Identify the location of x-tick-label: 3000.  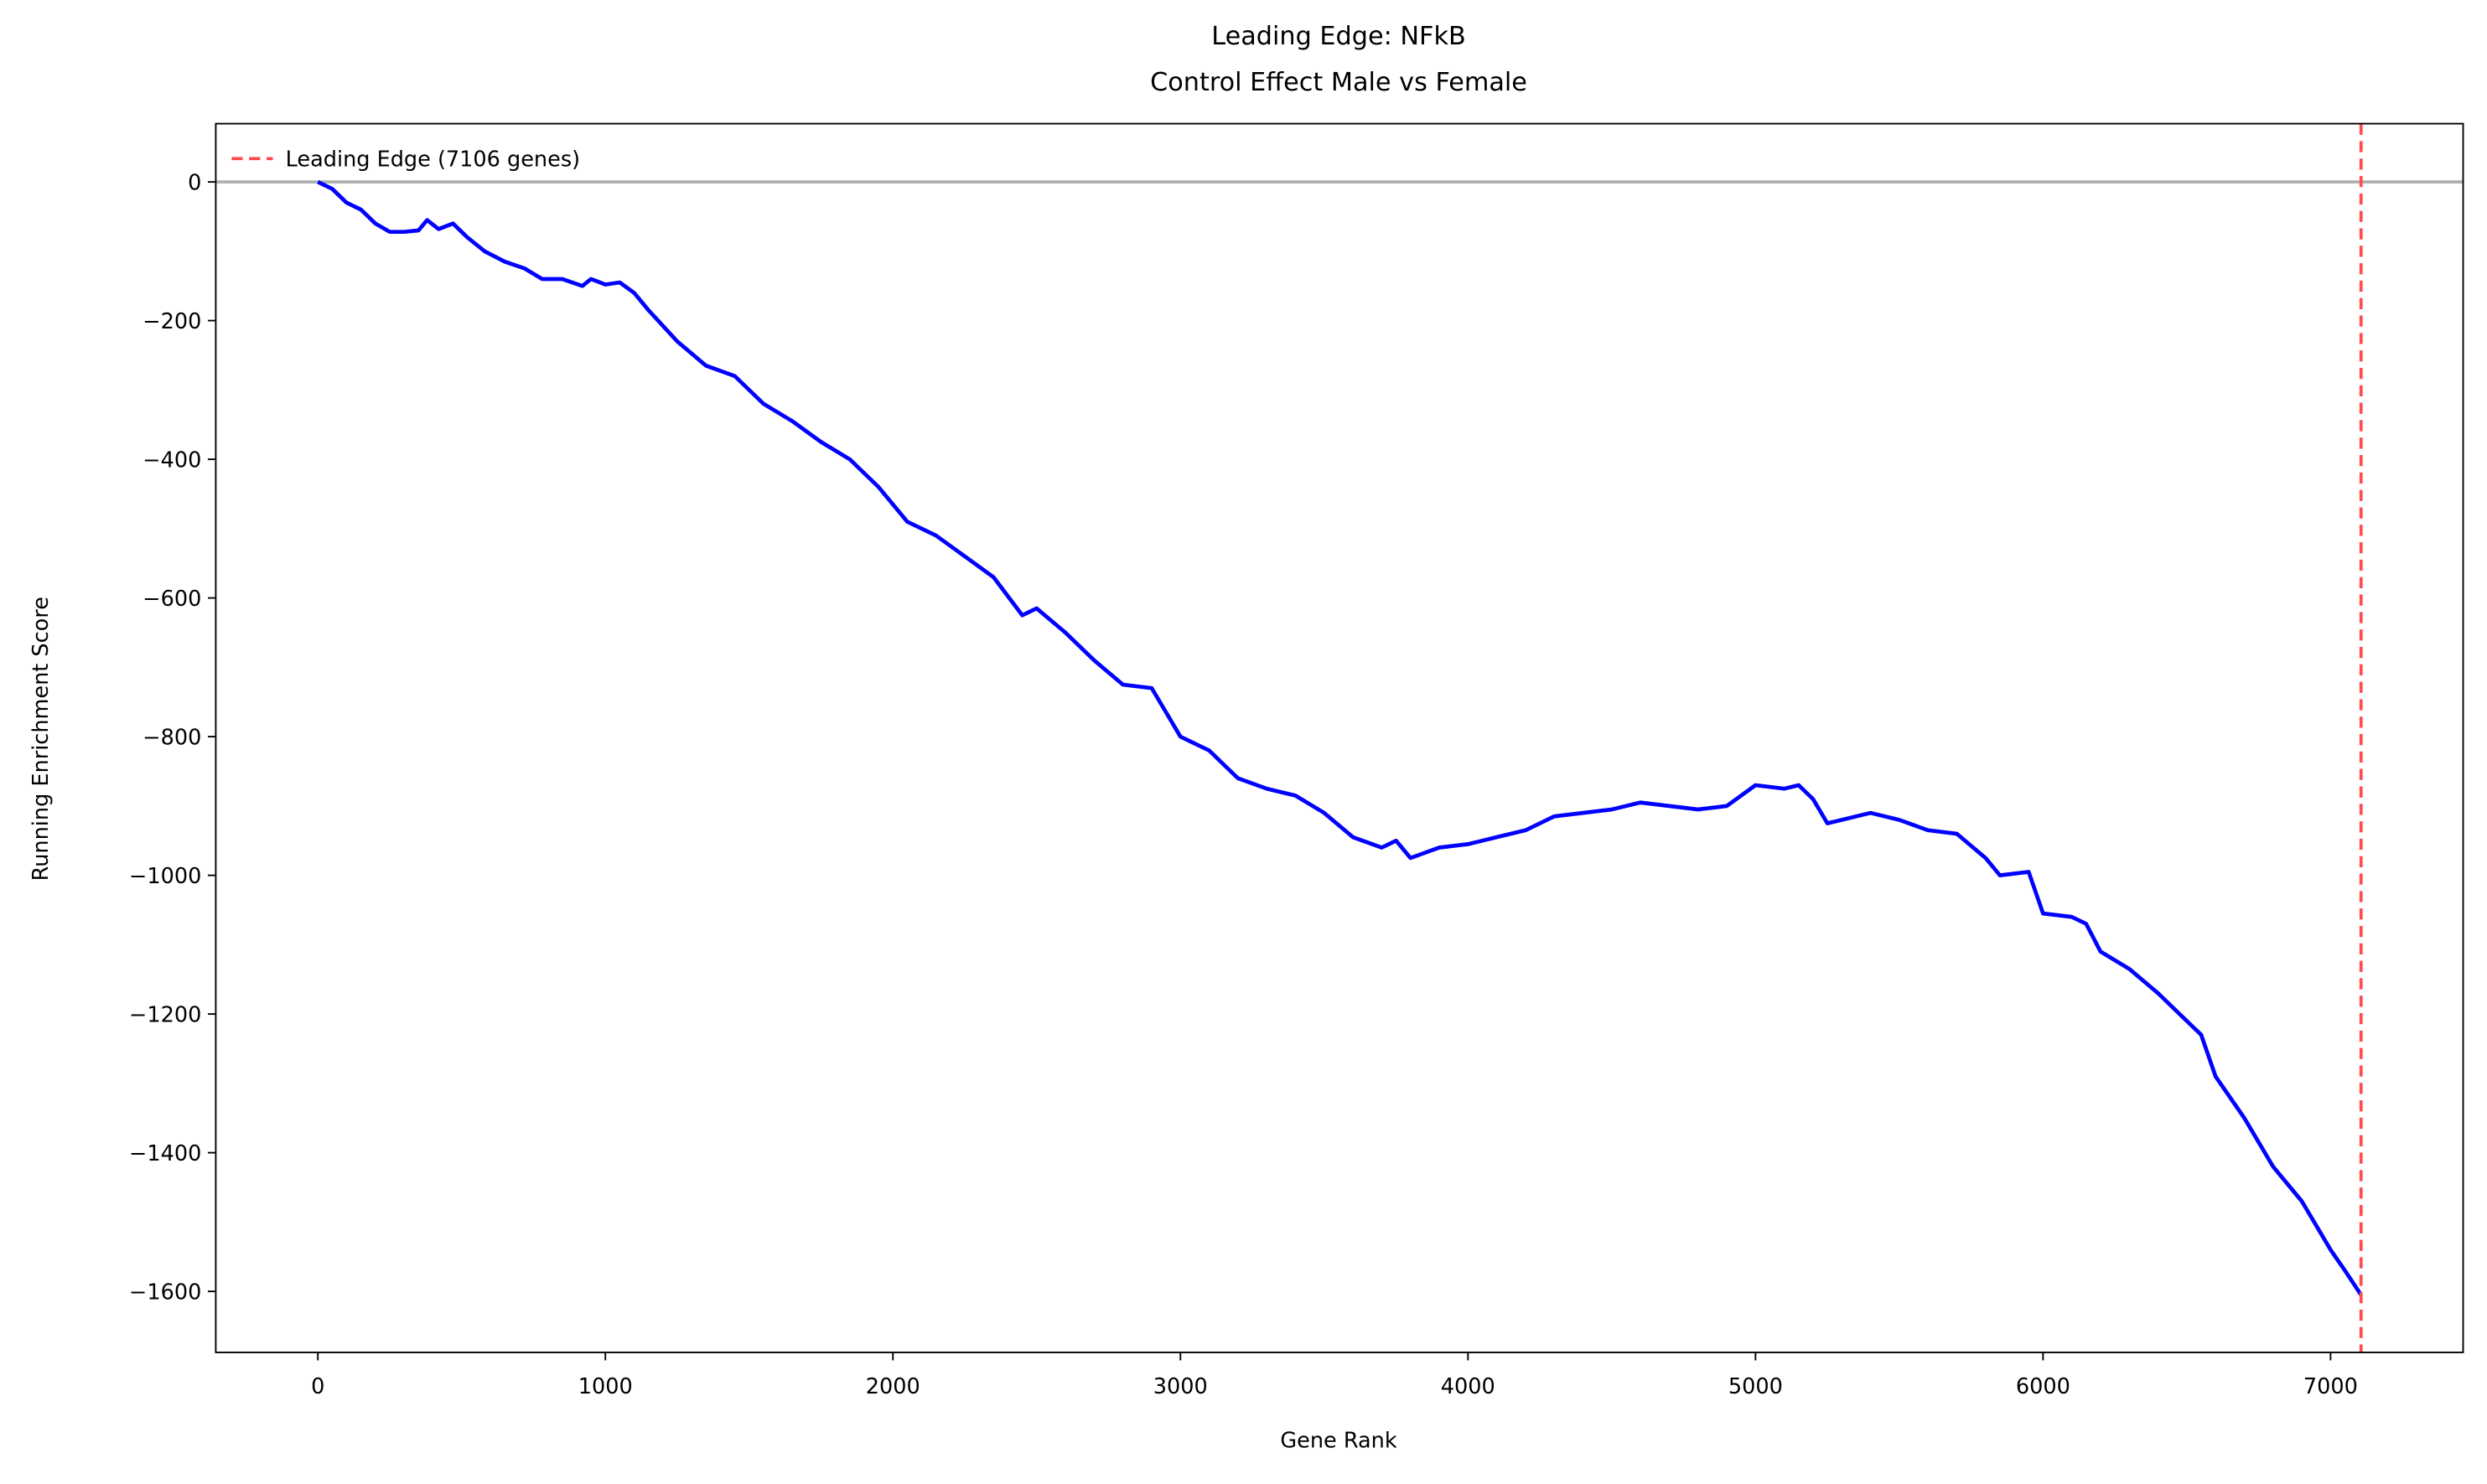
(1180, 1387).